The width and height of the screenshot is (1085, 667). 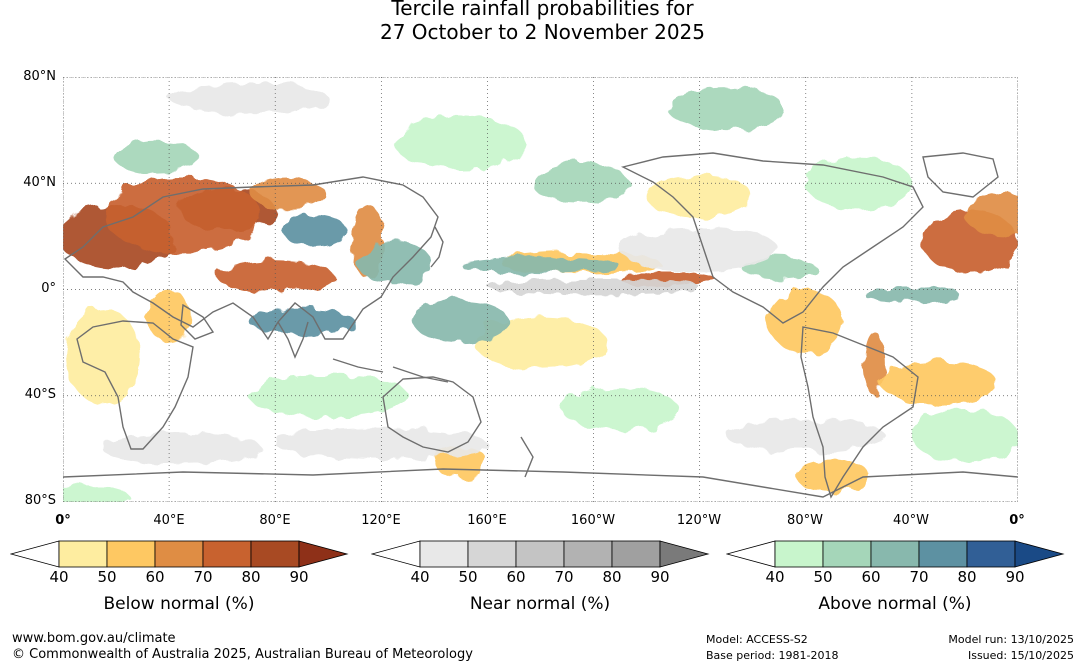 What do you see at coordinates (39, 76) in the screenshot?
I see `lat-label-80n: 80°N` at bounding box center [39, 76].